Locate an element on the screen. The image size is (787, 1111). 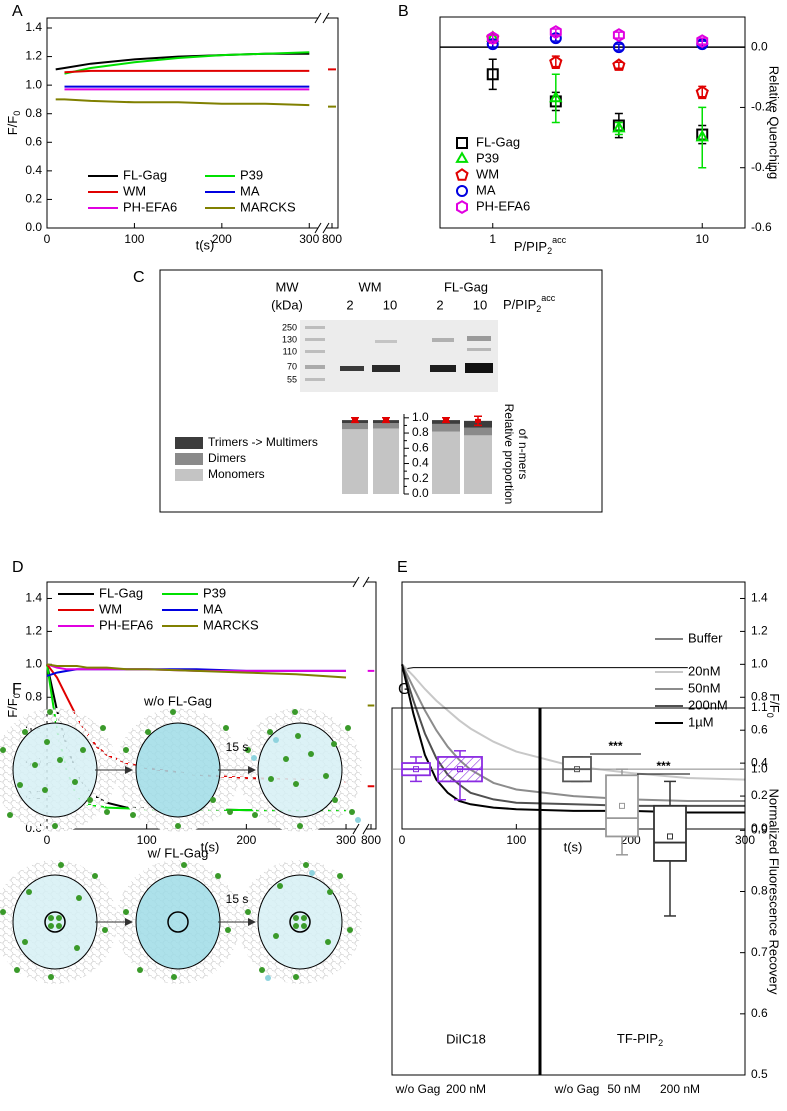
y-tick-label: 1.1 is located at coordinates (759, 707).